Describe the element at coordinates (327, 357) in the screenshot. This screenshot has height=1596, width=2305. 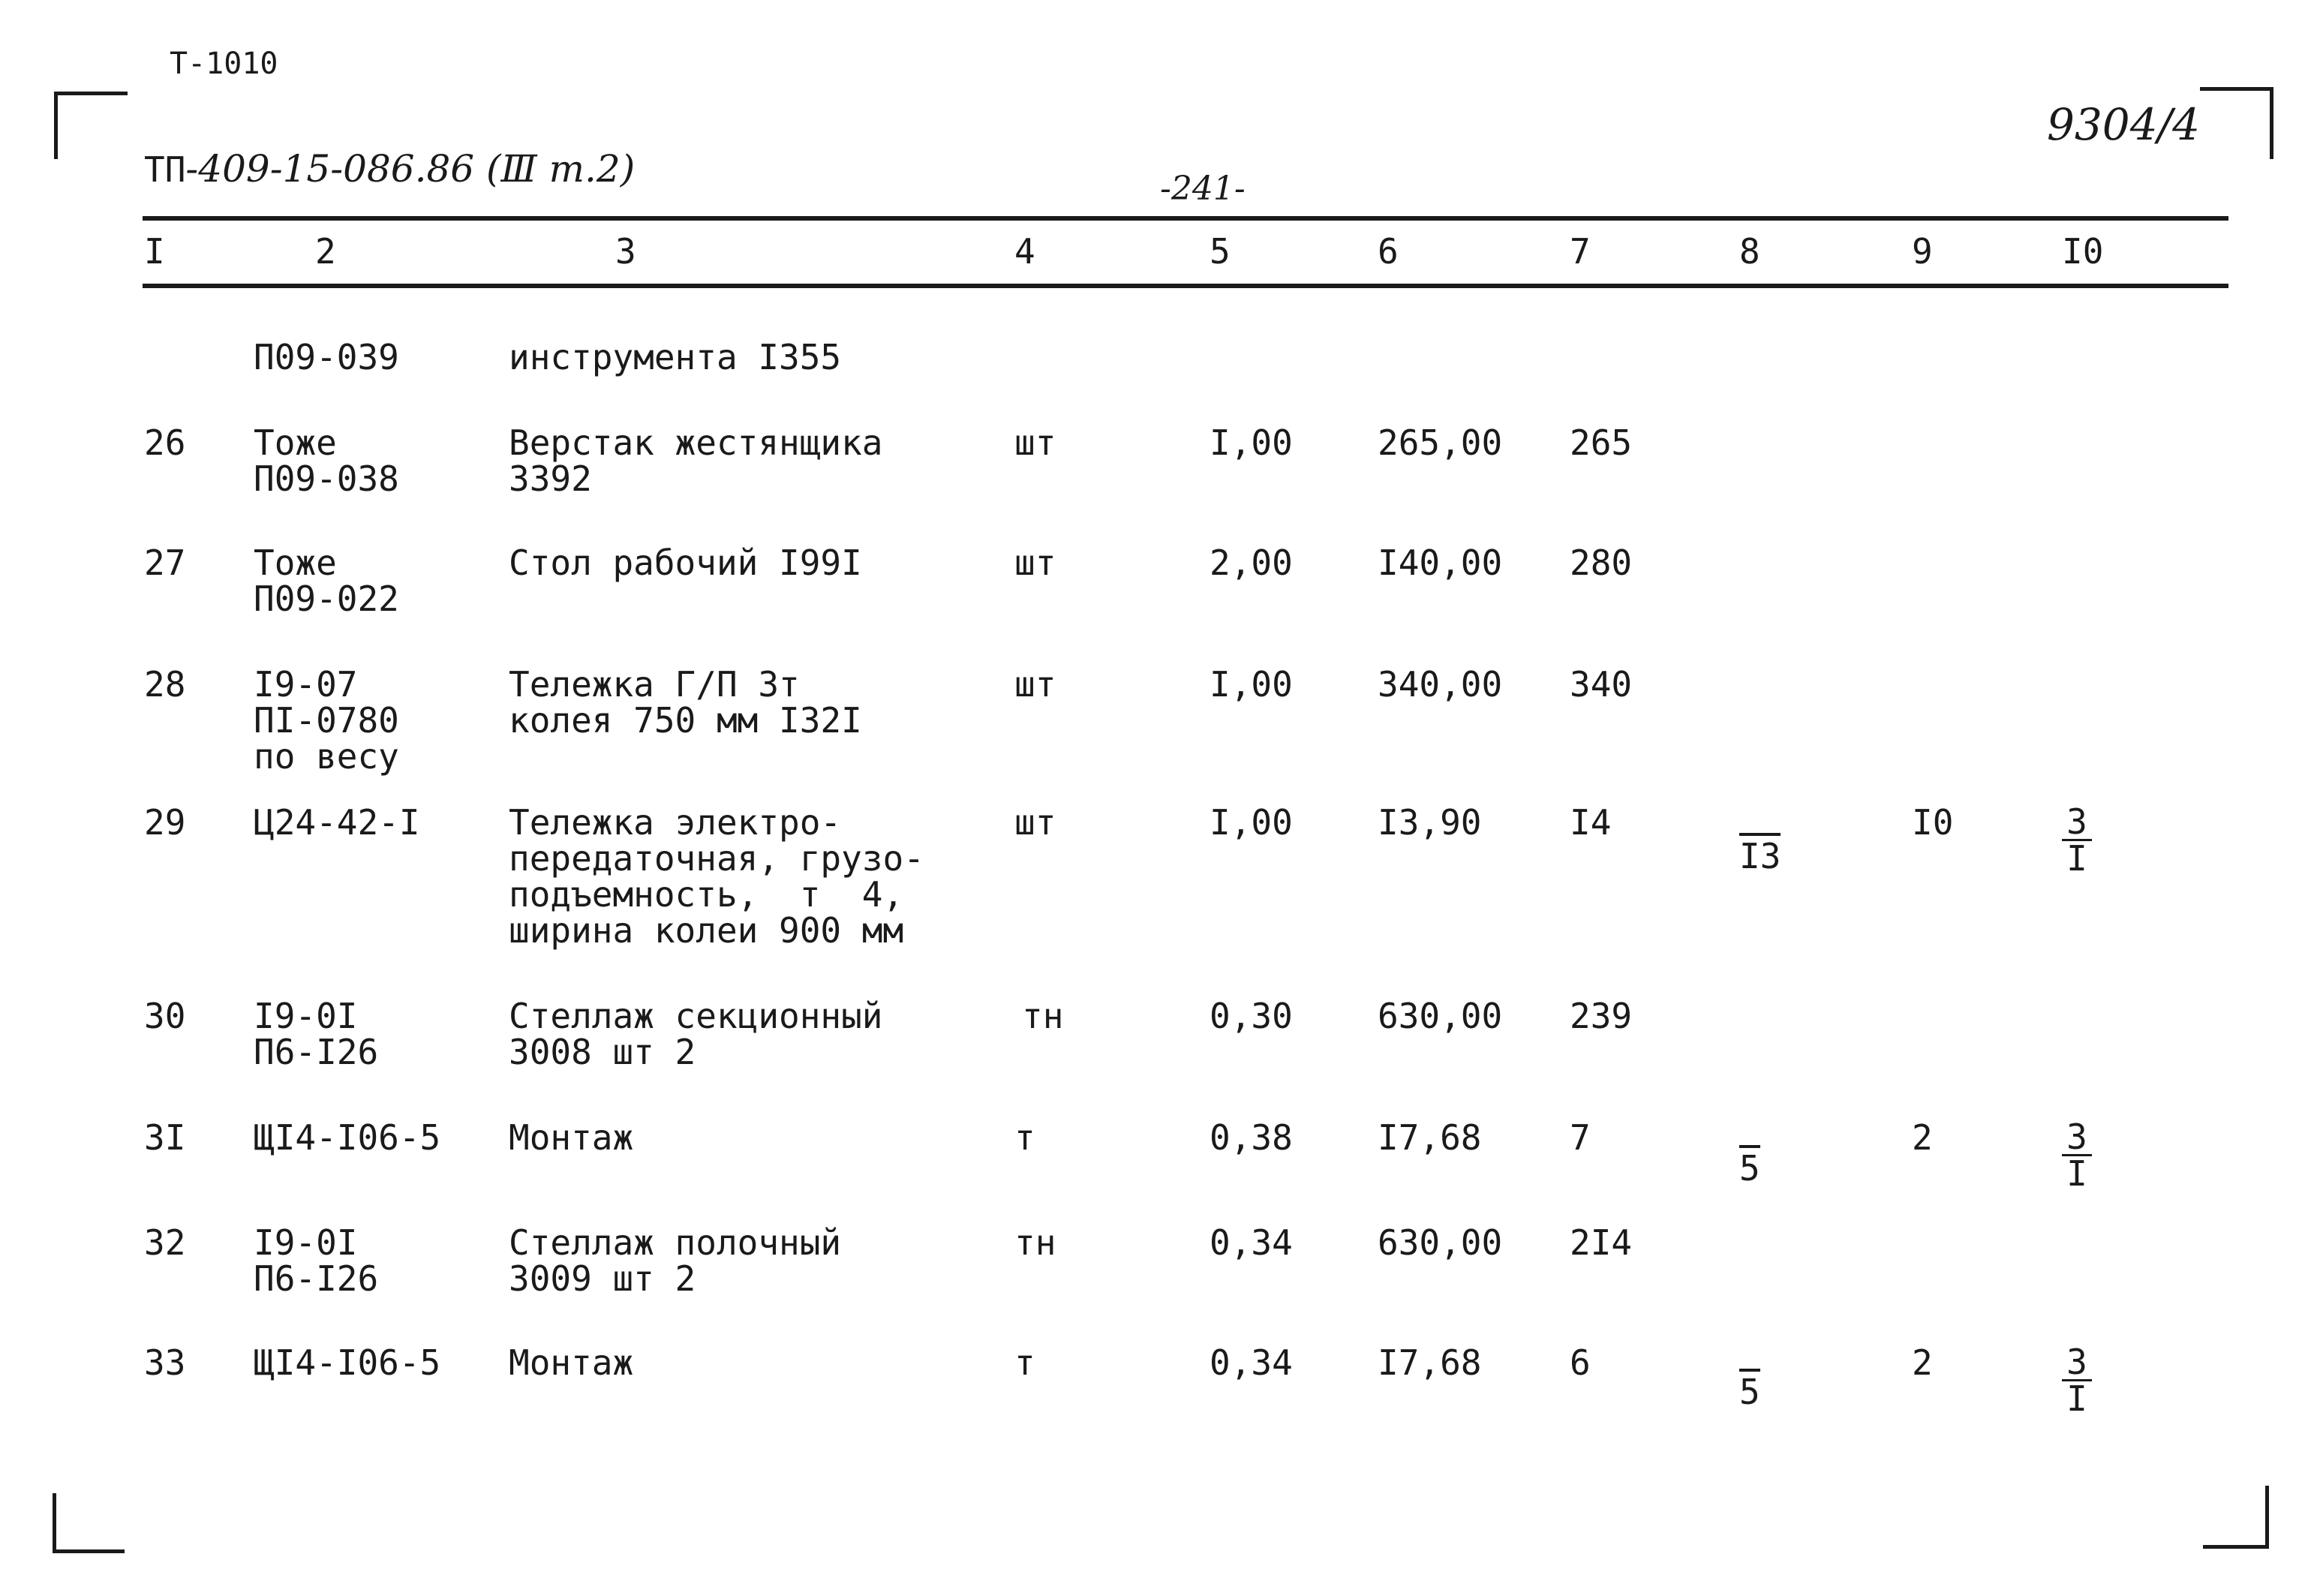
I see `cell-code: П09-039` at that location.